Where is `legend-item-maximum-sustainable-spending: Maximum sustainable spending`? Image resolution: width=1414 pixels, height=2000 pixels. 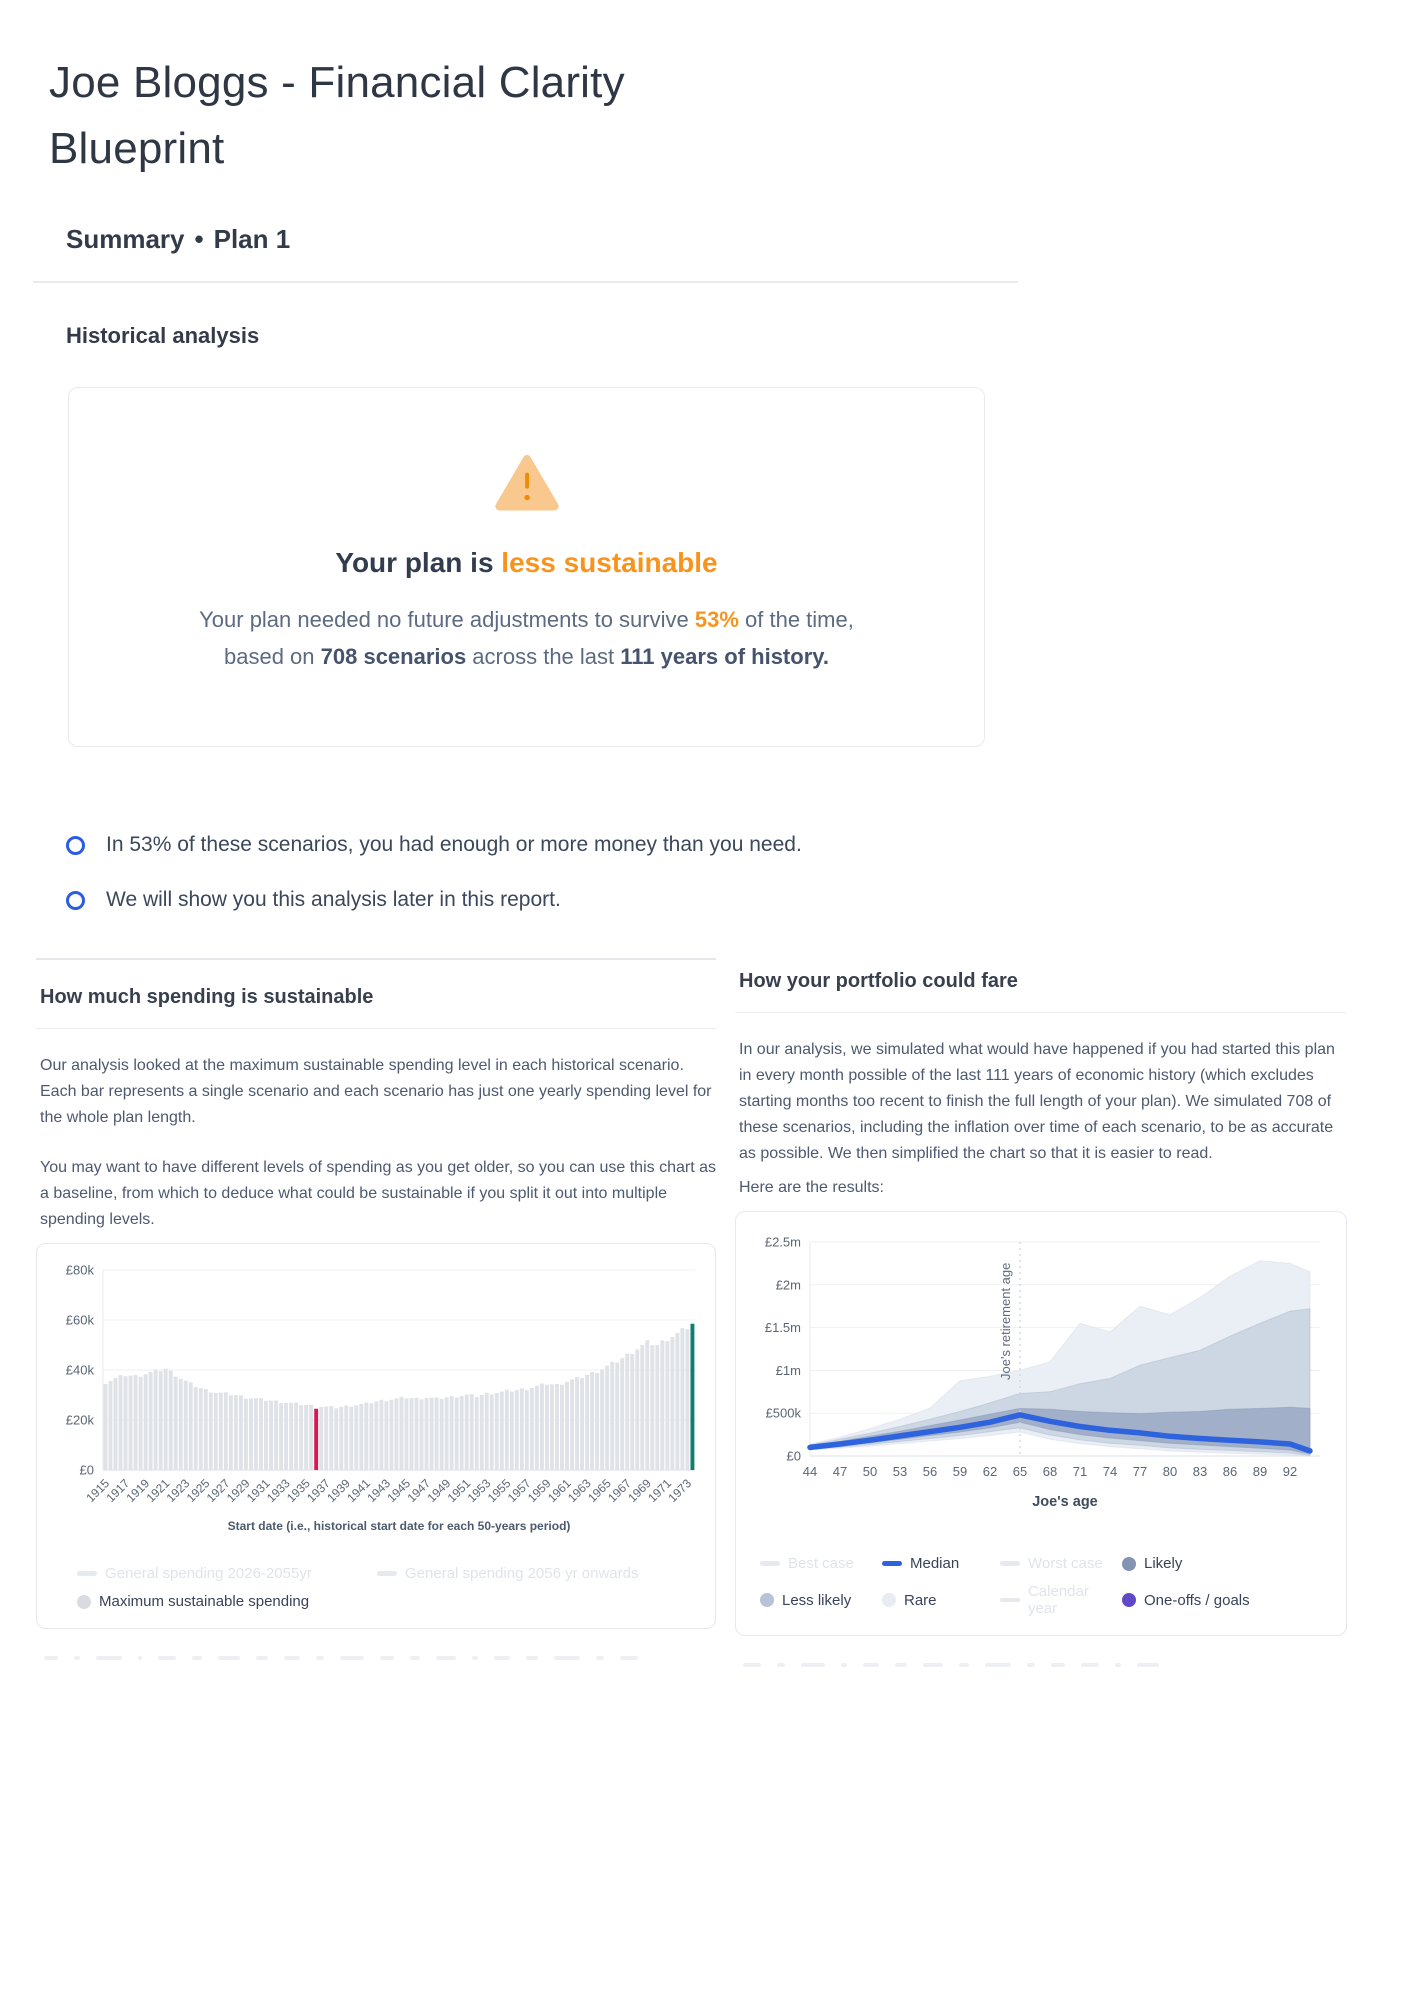
legend-item-maximum-sustainable-spending: Maximum sustainable spending is located at coordinates (227, 1601).